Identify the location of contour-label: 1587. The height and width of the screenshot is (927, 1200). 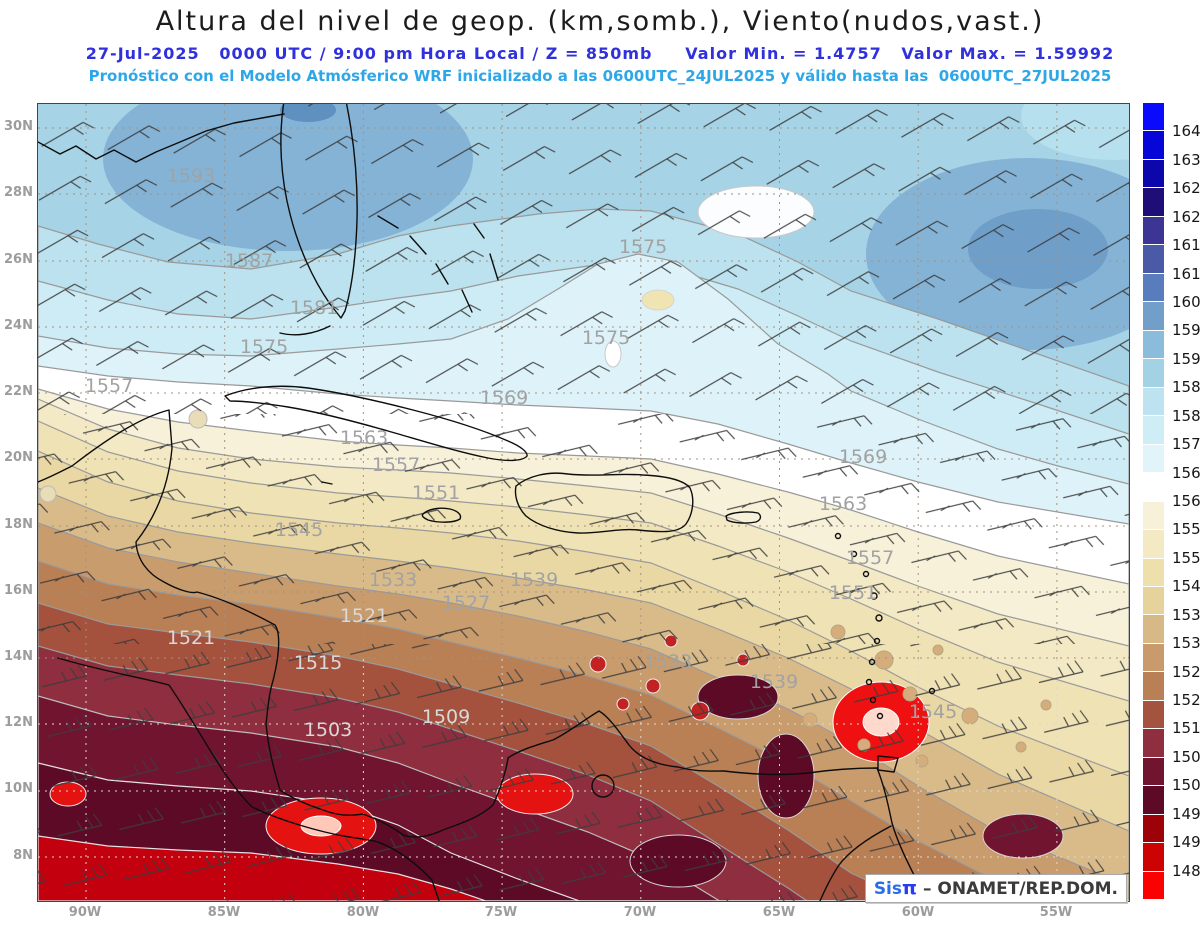
(249, 261).